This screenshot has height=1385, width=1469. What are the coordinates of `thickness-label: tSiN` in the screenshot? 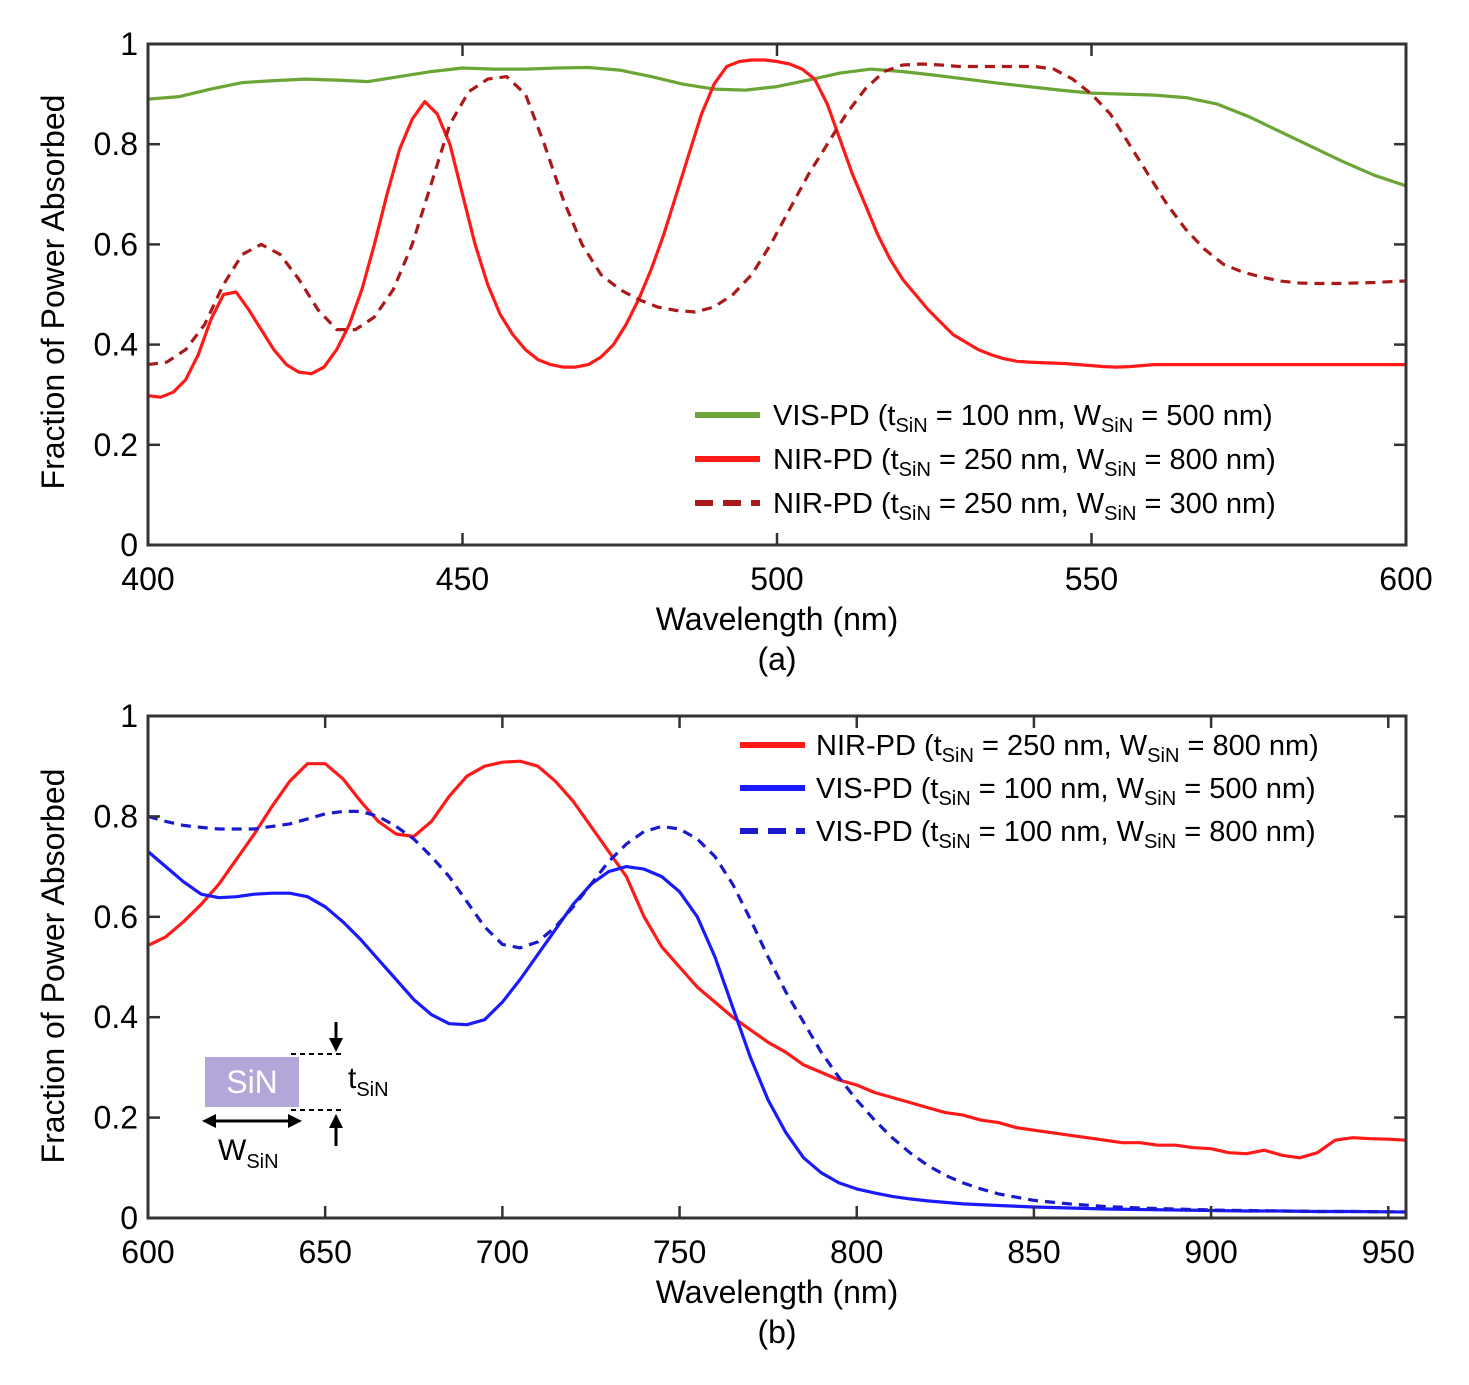 It's located at (368, 1081).